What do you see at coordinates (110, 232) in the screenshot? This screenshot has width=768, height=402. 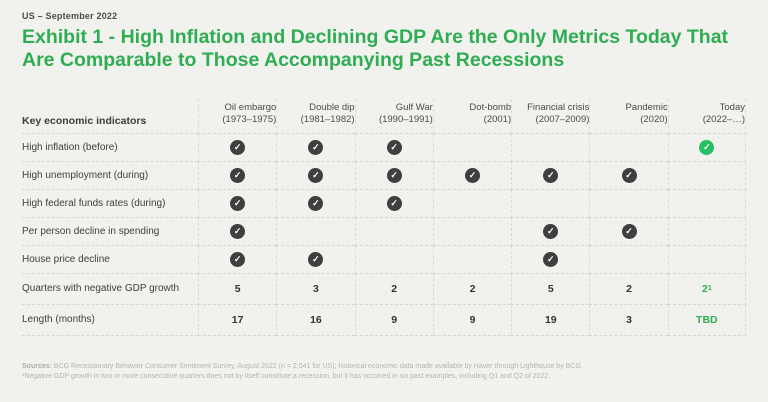 I see `row-label: Per person decline in spending` at bounding box center [110, 232].